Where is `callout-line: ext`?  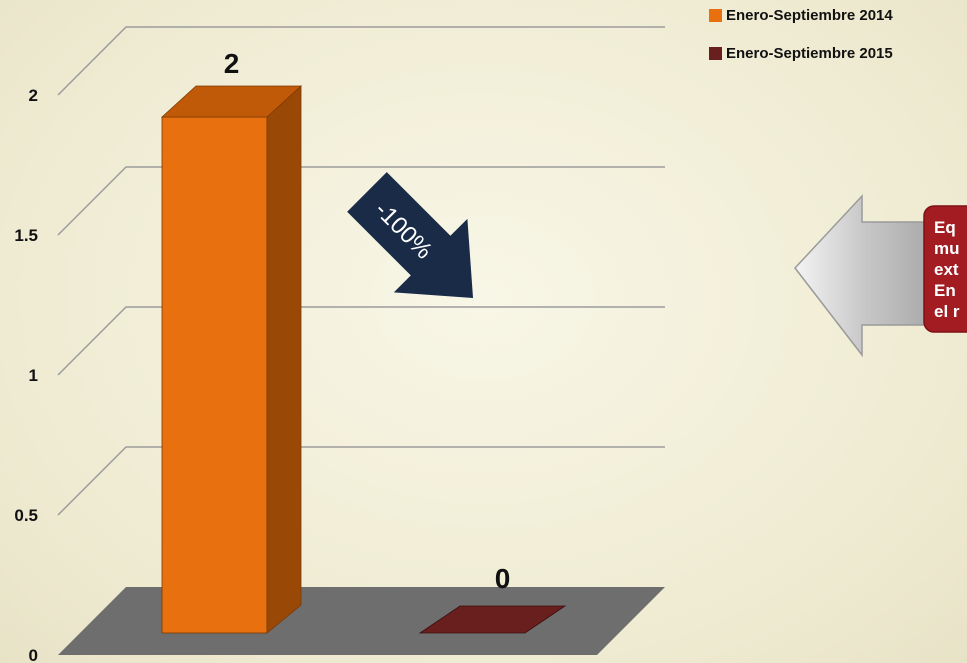 callout-line: ext is located at coordinates (946, 269).